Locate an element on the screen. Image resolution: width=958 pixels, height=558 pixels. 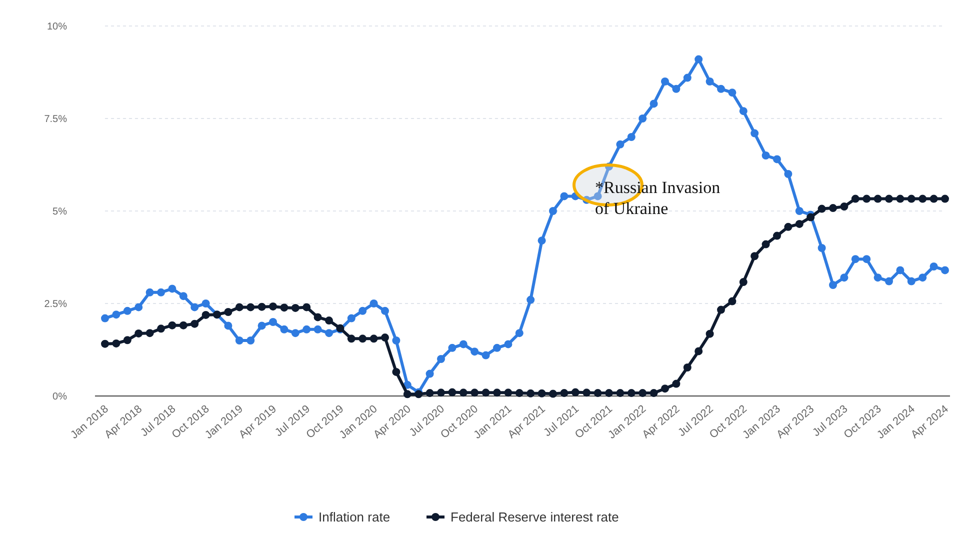
legend-label: Federal Reserve interest rate is located at coordinates (534, 517).